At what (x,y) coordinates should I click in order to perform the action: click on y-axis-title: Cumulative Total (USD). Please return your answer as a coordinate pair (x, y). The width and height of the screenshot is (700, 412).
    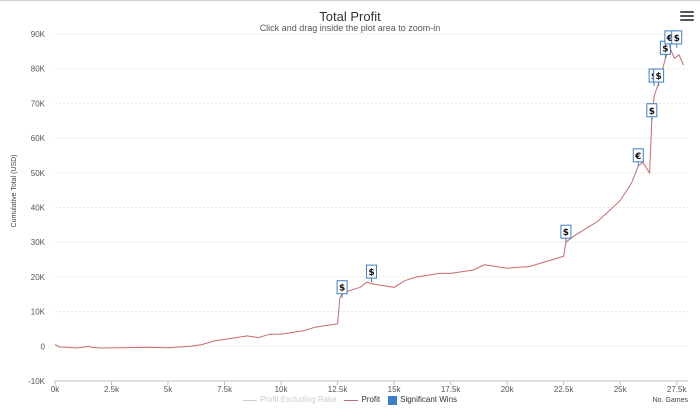
    Looking at the image, I should click on (14, 190).